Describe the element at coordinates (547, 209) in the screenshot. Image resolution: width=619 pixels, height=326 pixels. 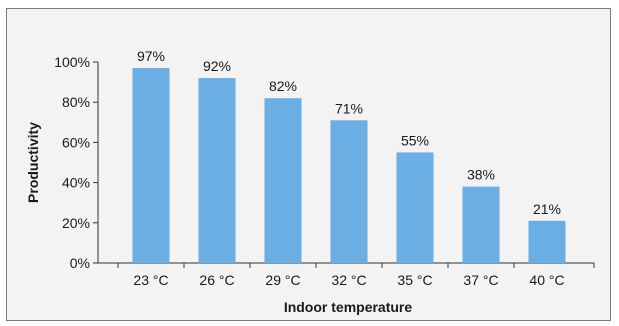
I see `data-label: 21%` at that location.